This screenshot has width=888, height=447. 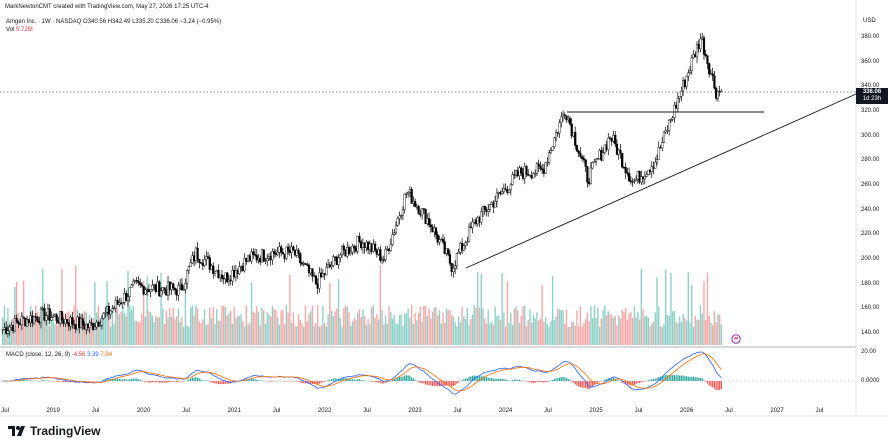 What do you see at coordinates (869, 21) in the screenshot?
I see `currency-label: USD` at bounding box center [869, 21].